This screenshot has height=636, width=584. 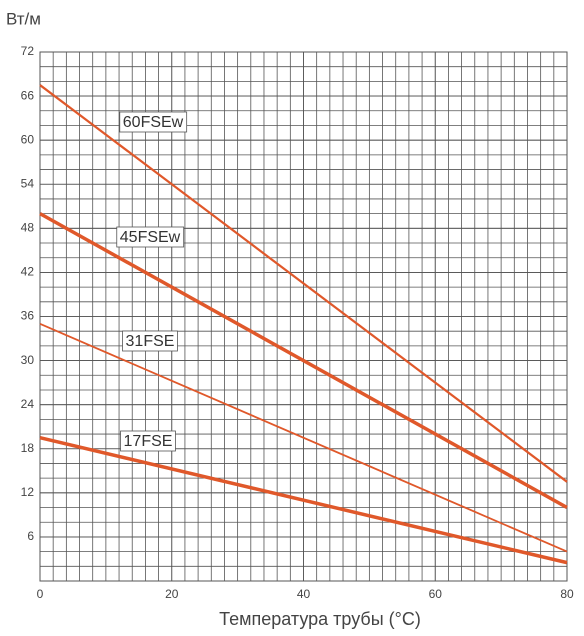 What do you see at coordinates (28, 272) in the screenshot?
I see `y-tick-label: 42` at bounding box center [28, 272].